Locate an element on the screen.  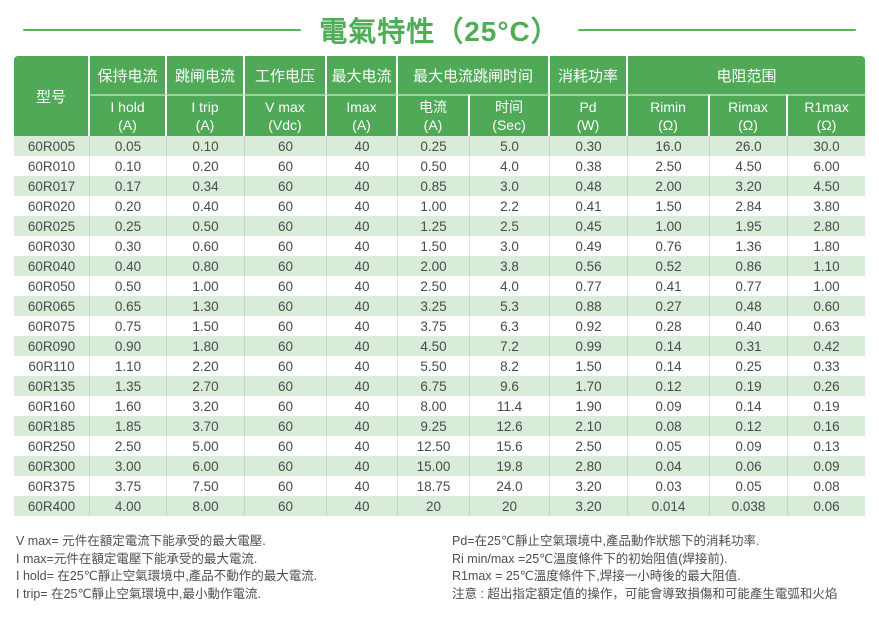
value-cell: 0.86 is located at coordinates (749, 266).